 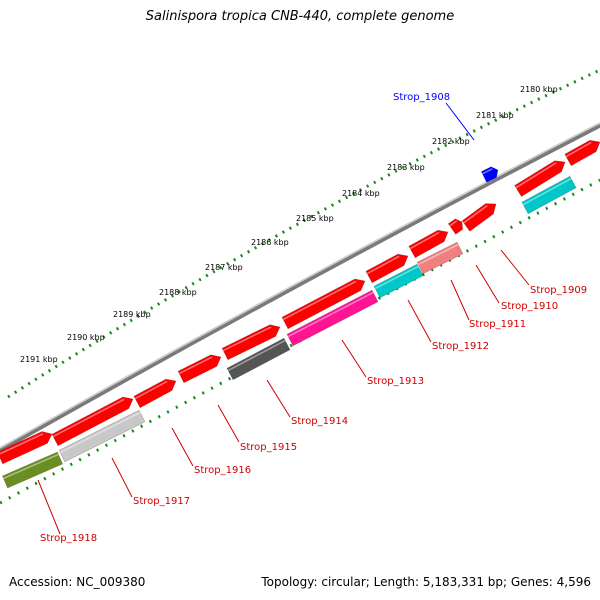 I want to click on gene-label: Strop_1918, so click(x=68, y=538).